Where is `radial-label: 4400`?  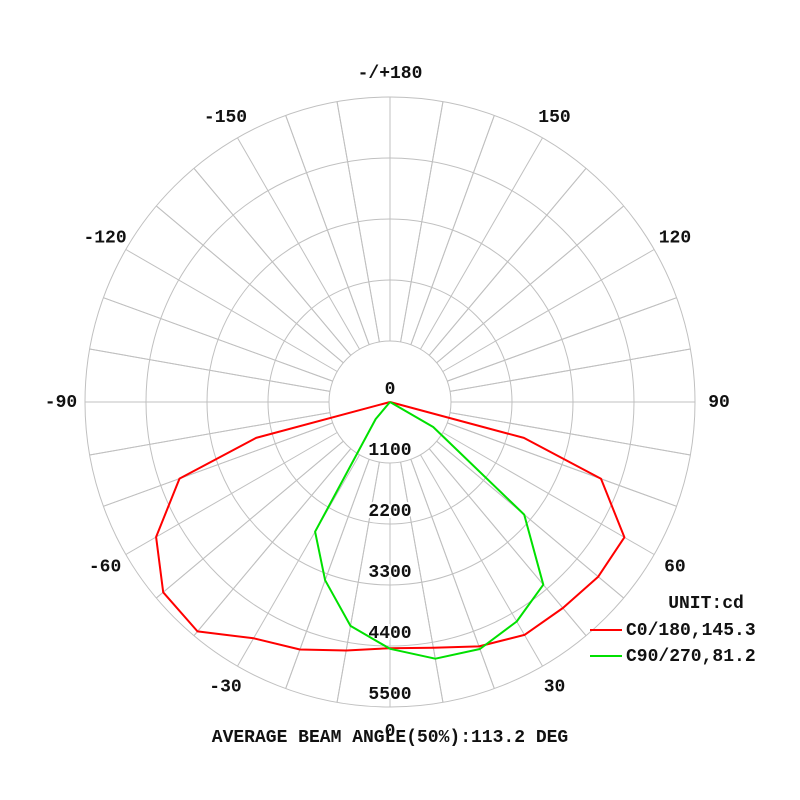
radial-label: 4400 is located at coordinates (389, 634).